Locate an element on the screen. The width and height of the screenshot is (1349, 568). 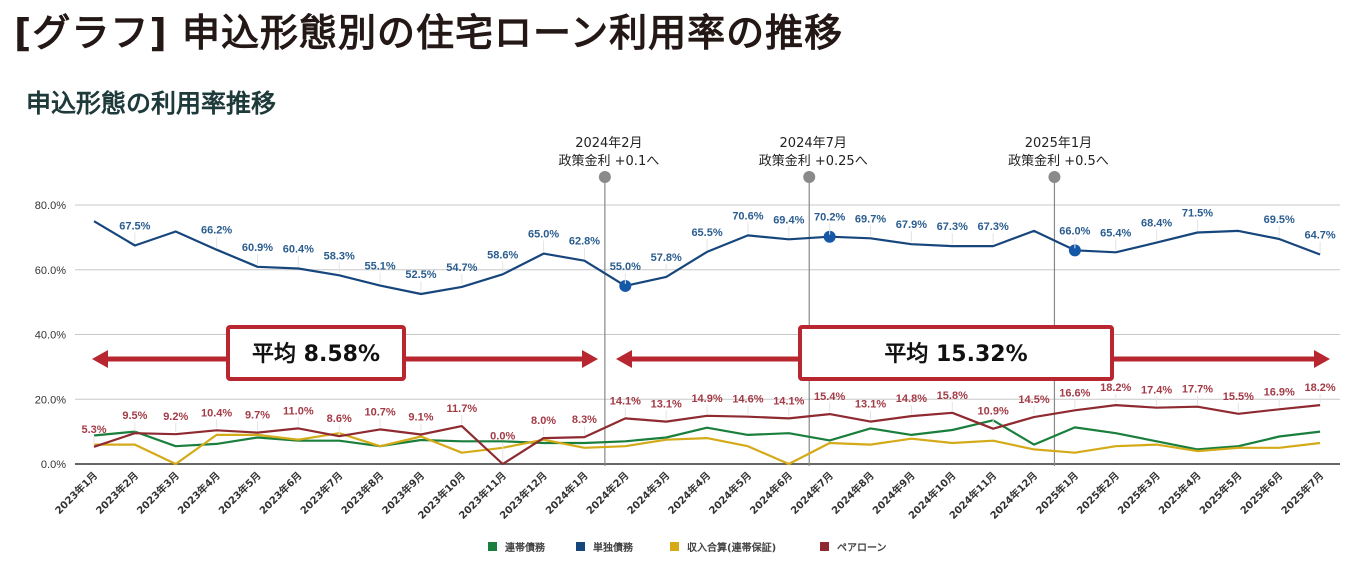
data-label-single: 57.8% is located at coordinates (666, 258).